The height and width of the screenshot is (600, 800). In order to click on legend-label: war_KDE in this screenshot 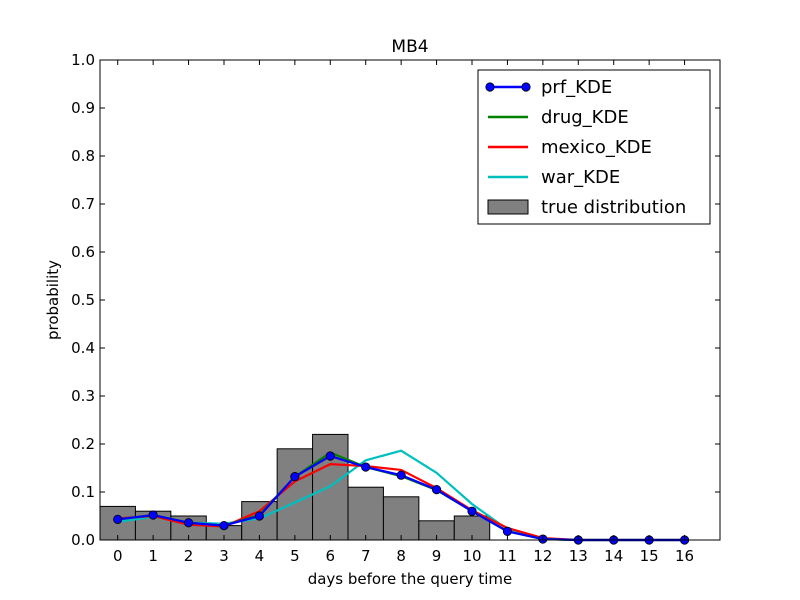, I will do `click(580, 177)`.